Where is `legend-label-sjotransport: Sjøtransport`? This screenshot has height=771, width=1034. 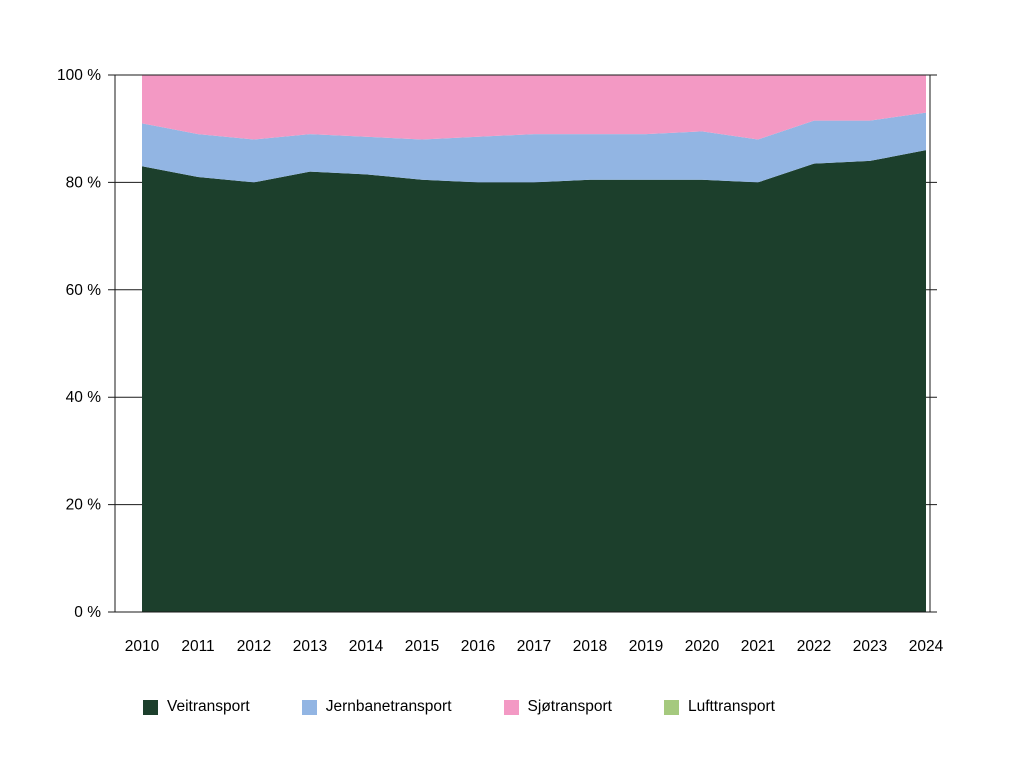
legend-label-sjotransport: Sjøtransport is located at coordinates (569, 706).